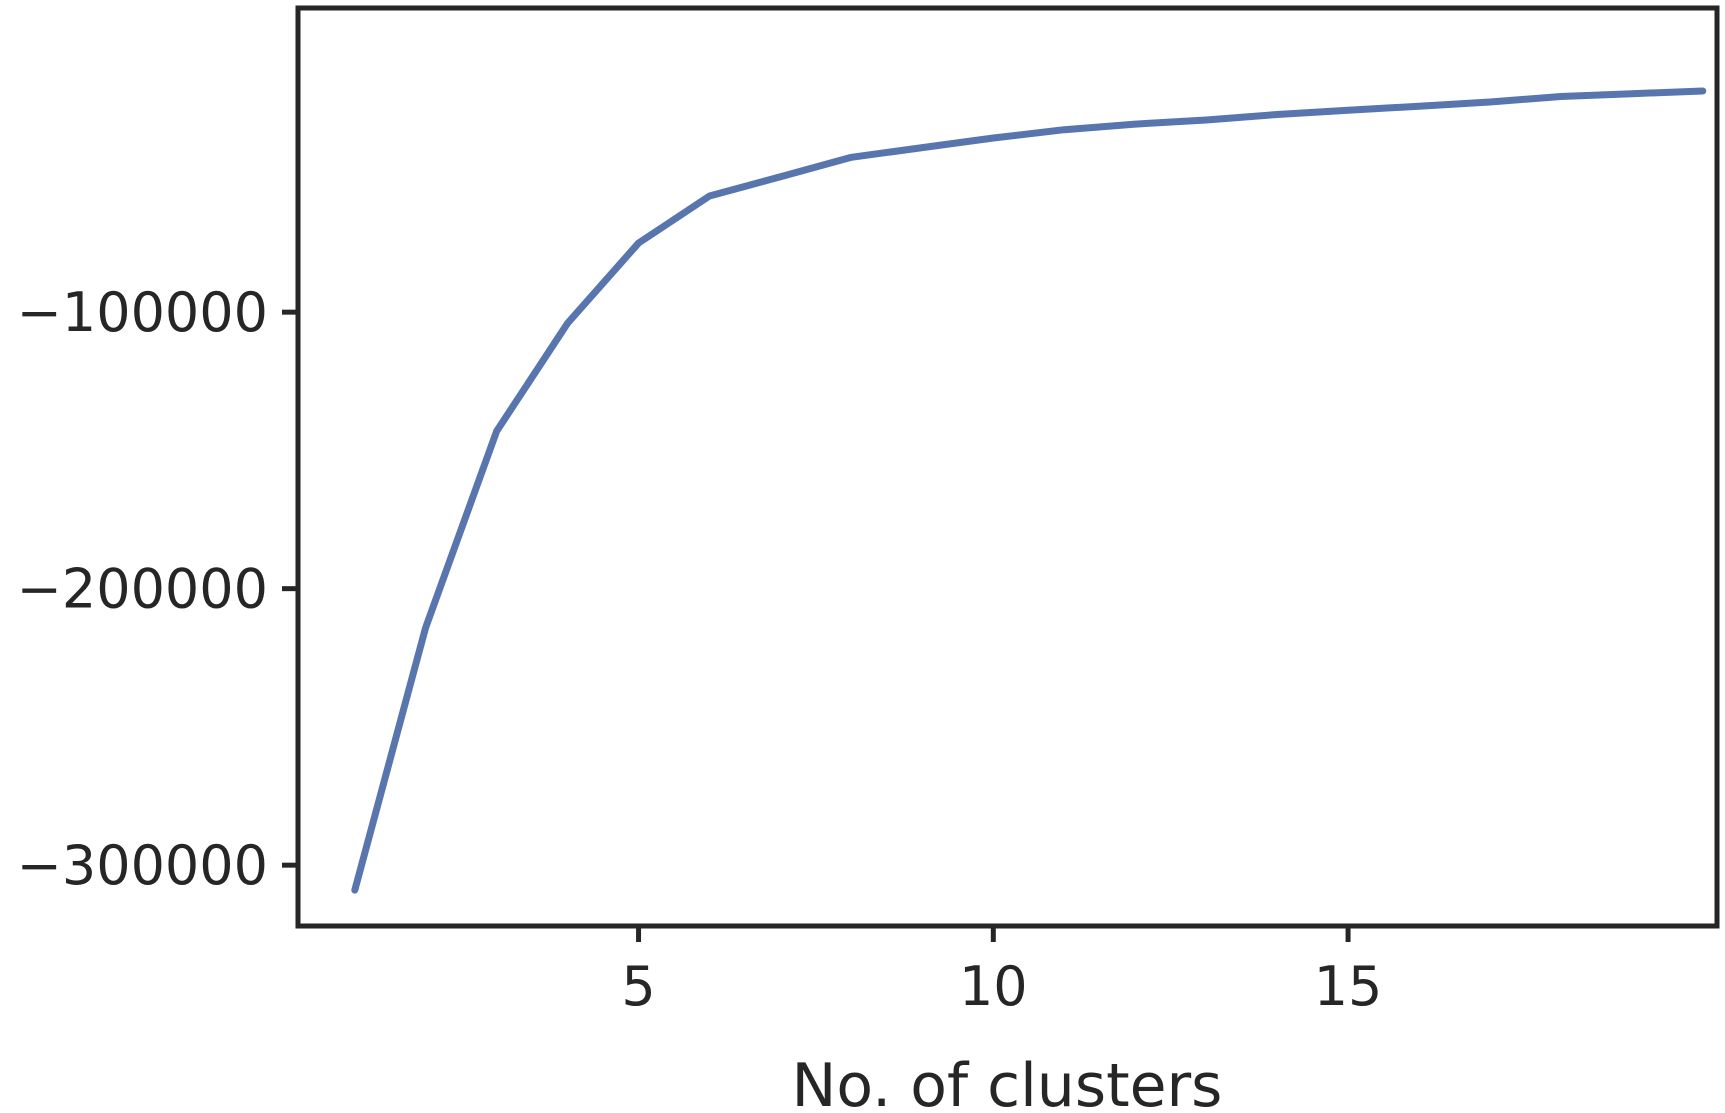 The image size is (1725, 1113). I want to click on y-tick-label: −100000, so click(142, 312).